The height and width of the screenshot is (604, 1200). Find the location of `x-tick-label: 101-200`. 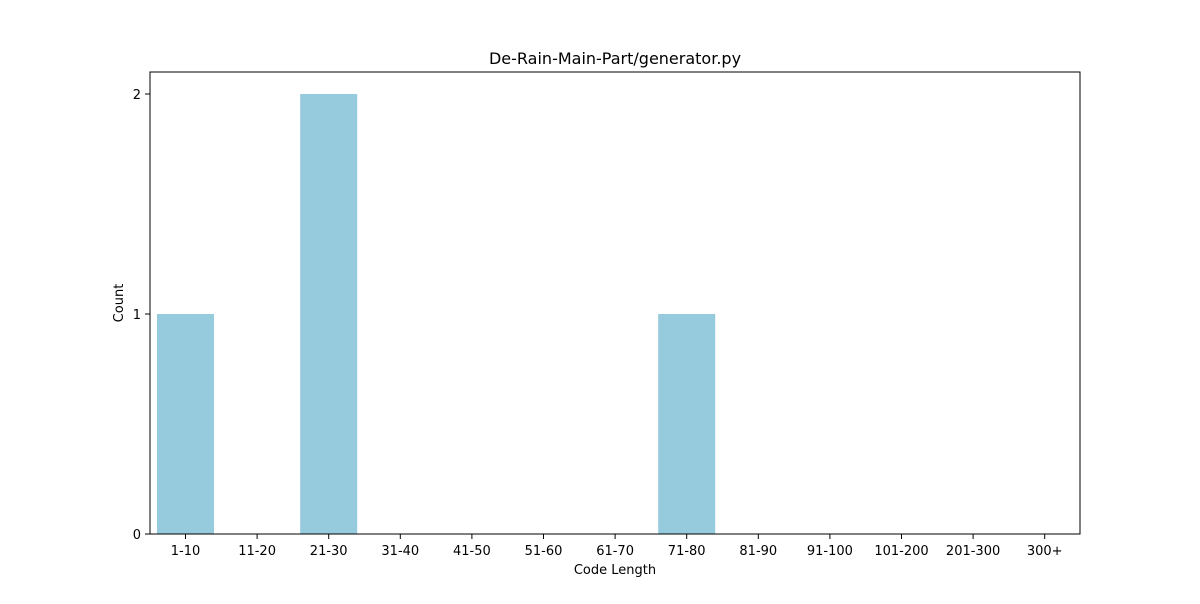

x-tick-label: 101-200 is located at coordinates (901, 551).